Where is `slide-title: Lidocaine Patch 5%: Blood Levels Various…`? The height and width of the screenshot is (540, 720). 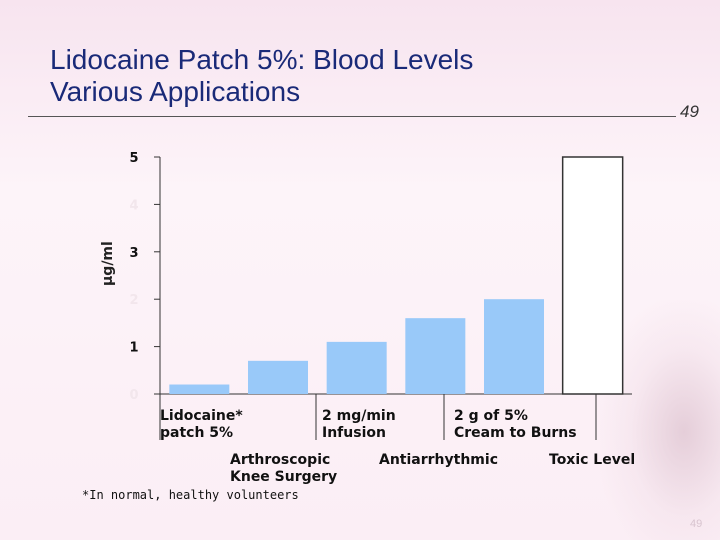
slide-title: Lidocaine Patch 5%: Blood Levels Various… is located at coordinates (261, 76).